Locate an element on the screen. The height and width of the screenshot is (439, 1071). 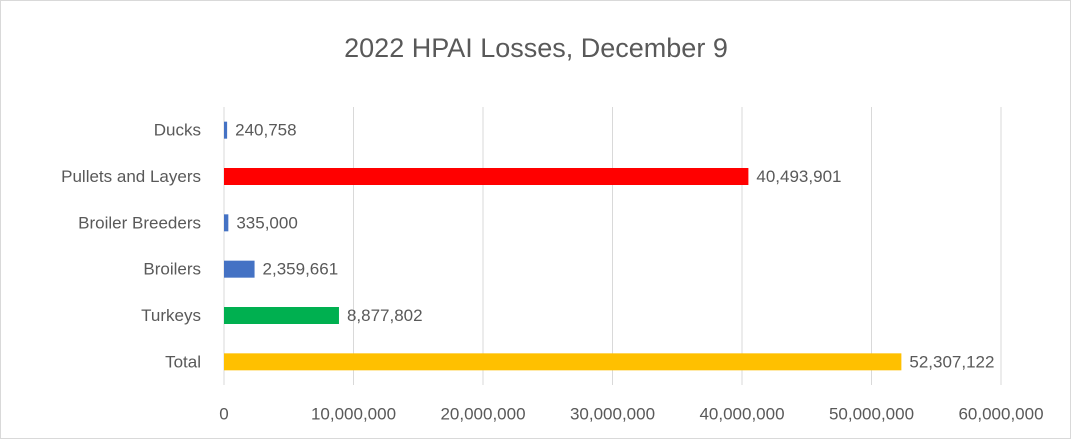
x-tick-label: 30,000,000 is located at coordinates (612, 413).